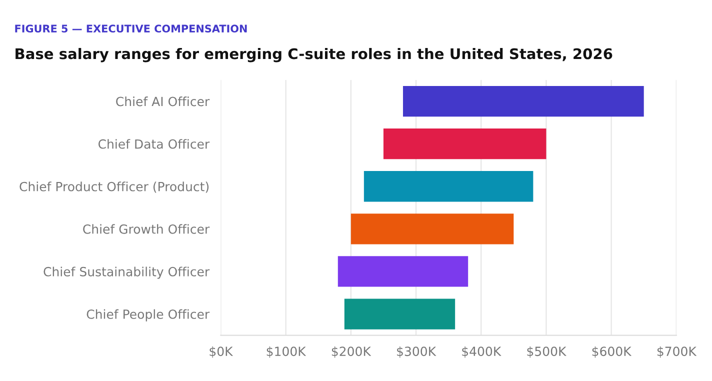 The width and height of the screenshot is (712, 381). What do you see at coordinates (416, 352) in the screenshot?
I see `x-tick-label: $300K` at bounding box center [416, 352].